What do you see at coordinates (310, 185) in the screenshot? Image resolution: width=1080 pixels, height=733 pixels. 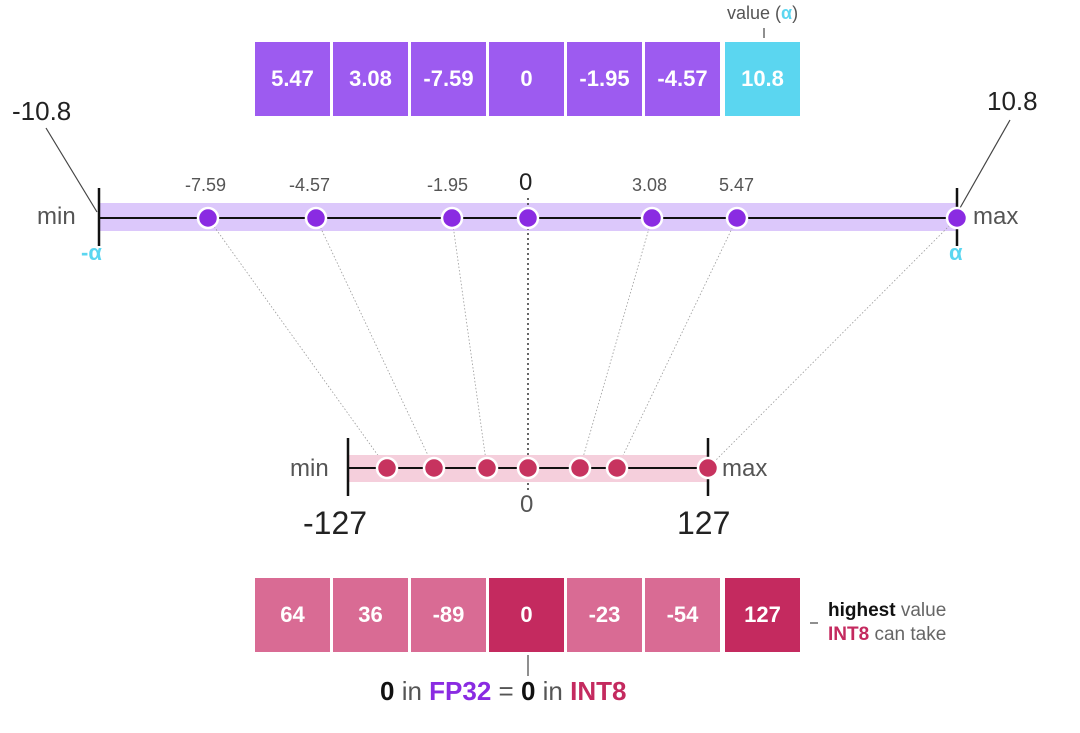 I see `fp32-tick-label: -4.57` at bounding box center [310, 185].